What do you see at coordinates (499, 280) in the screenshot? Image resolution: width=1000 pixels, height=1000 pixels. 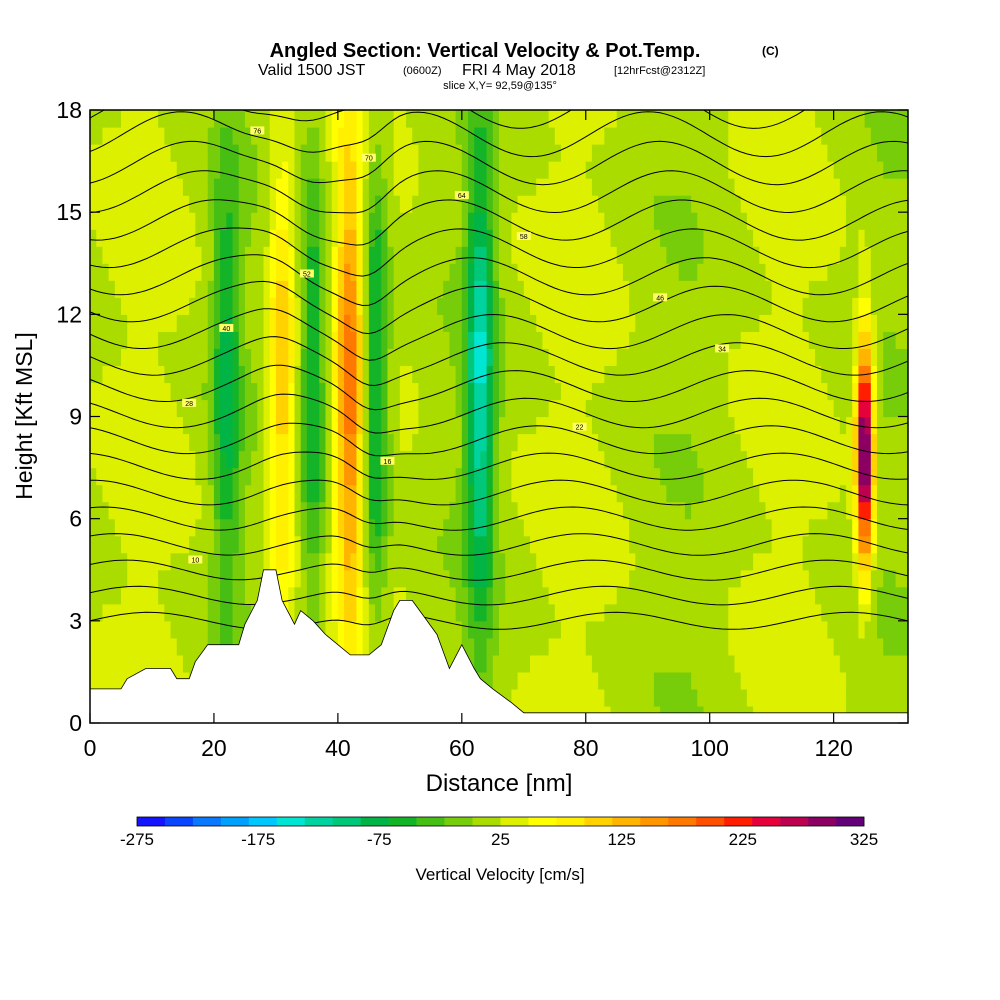 I see `theta-contour` at bounding box center [499, 280].